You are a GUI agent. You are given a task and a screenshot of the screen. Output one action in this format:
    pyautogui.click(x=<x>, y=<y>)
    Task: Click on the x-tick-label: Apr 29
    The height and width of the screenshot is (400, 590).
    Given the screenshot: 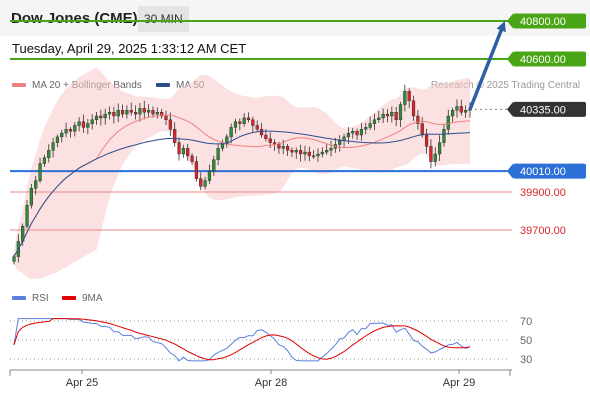 What is the action you would take?
    pyautogui.click(x=459, y=383)
    